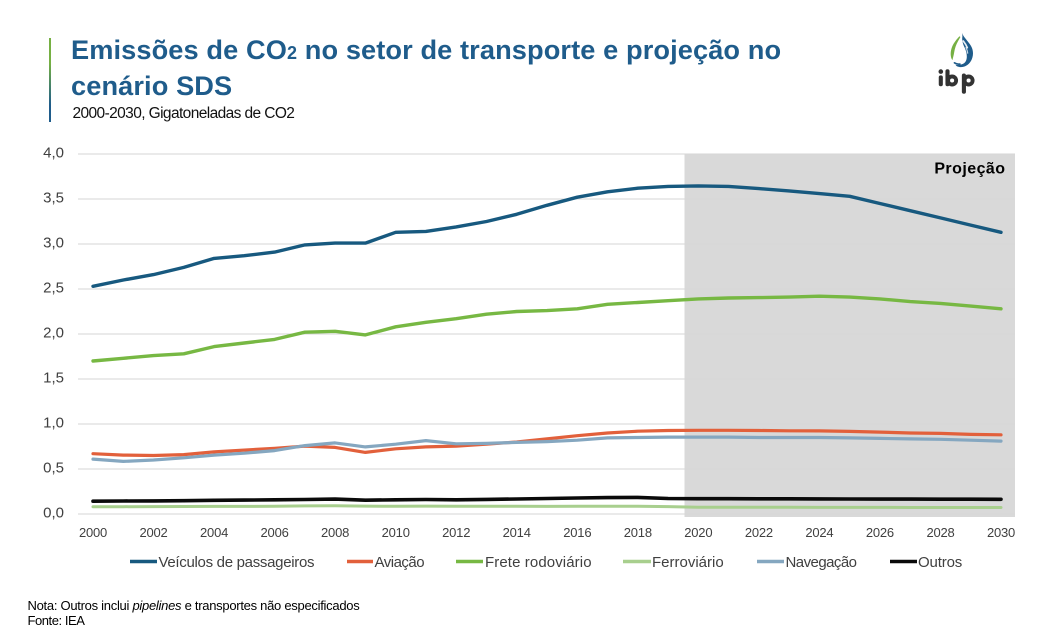 The width and height of the screenshot is (1058, 635). Describe the element at coordinates (698, 532) in the screenshot. I see `svg-text: 2020` at that location.